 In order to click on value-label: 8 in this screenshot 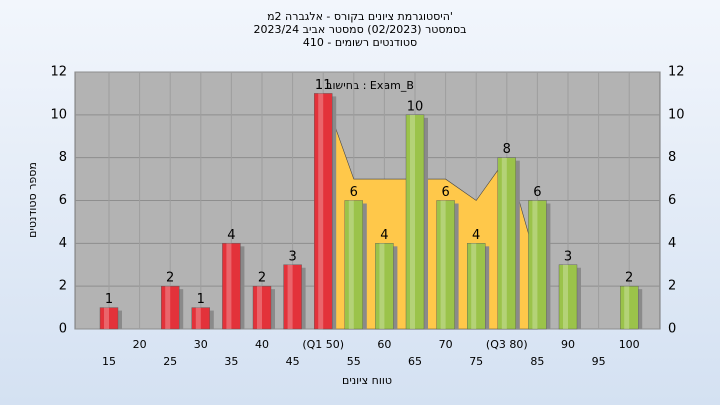, I will do `click(507, 149)`.